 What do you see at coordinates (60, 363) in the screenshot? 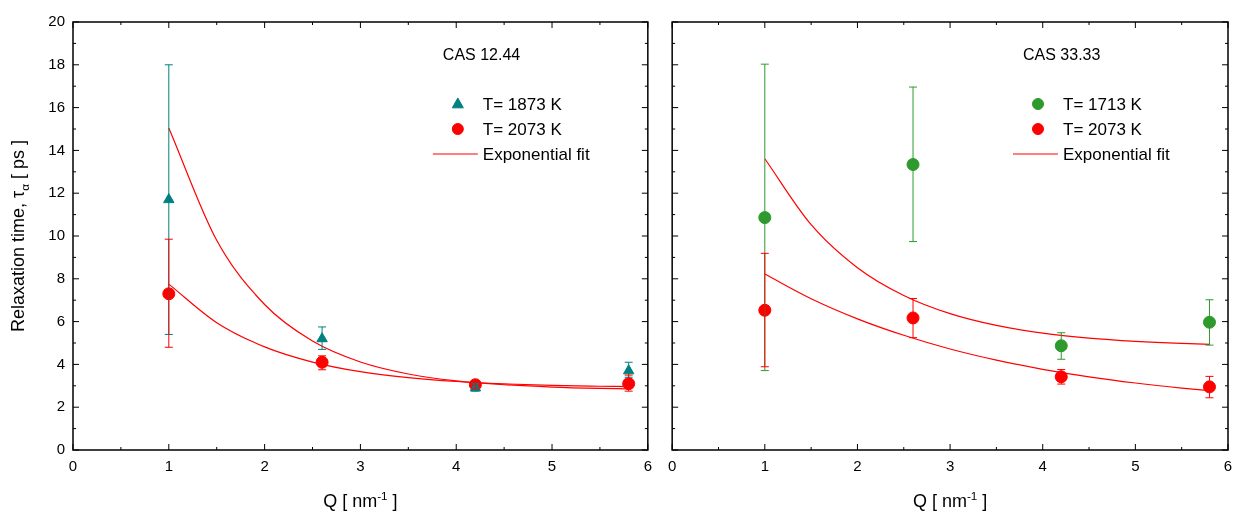
I see `y-tick-label: 4` at bounding box center [60, 363].